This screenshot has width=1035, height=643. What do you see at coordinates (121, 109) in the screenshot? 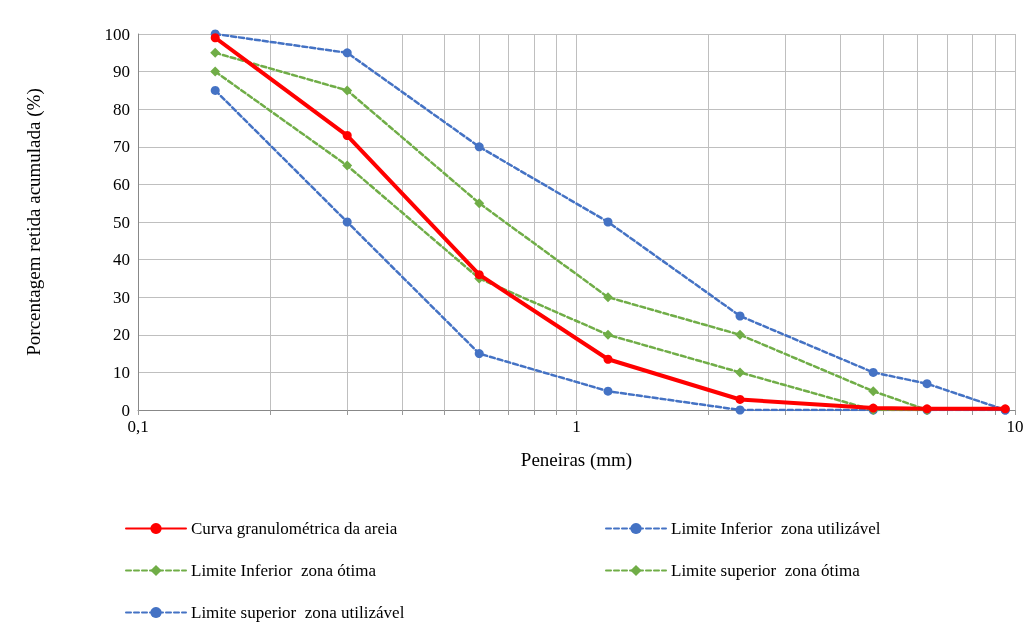
I see `y-tick-label: 80` at bounding box center [121, 109].